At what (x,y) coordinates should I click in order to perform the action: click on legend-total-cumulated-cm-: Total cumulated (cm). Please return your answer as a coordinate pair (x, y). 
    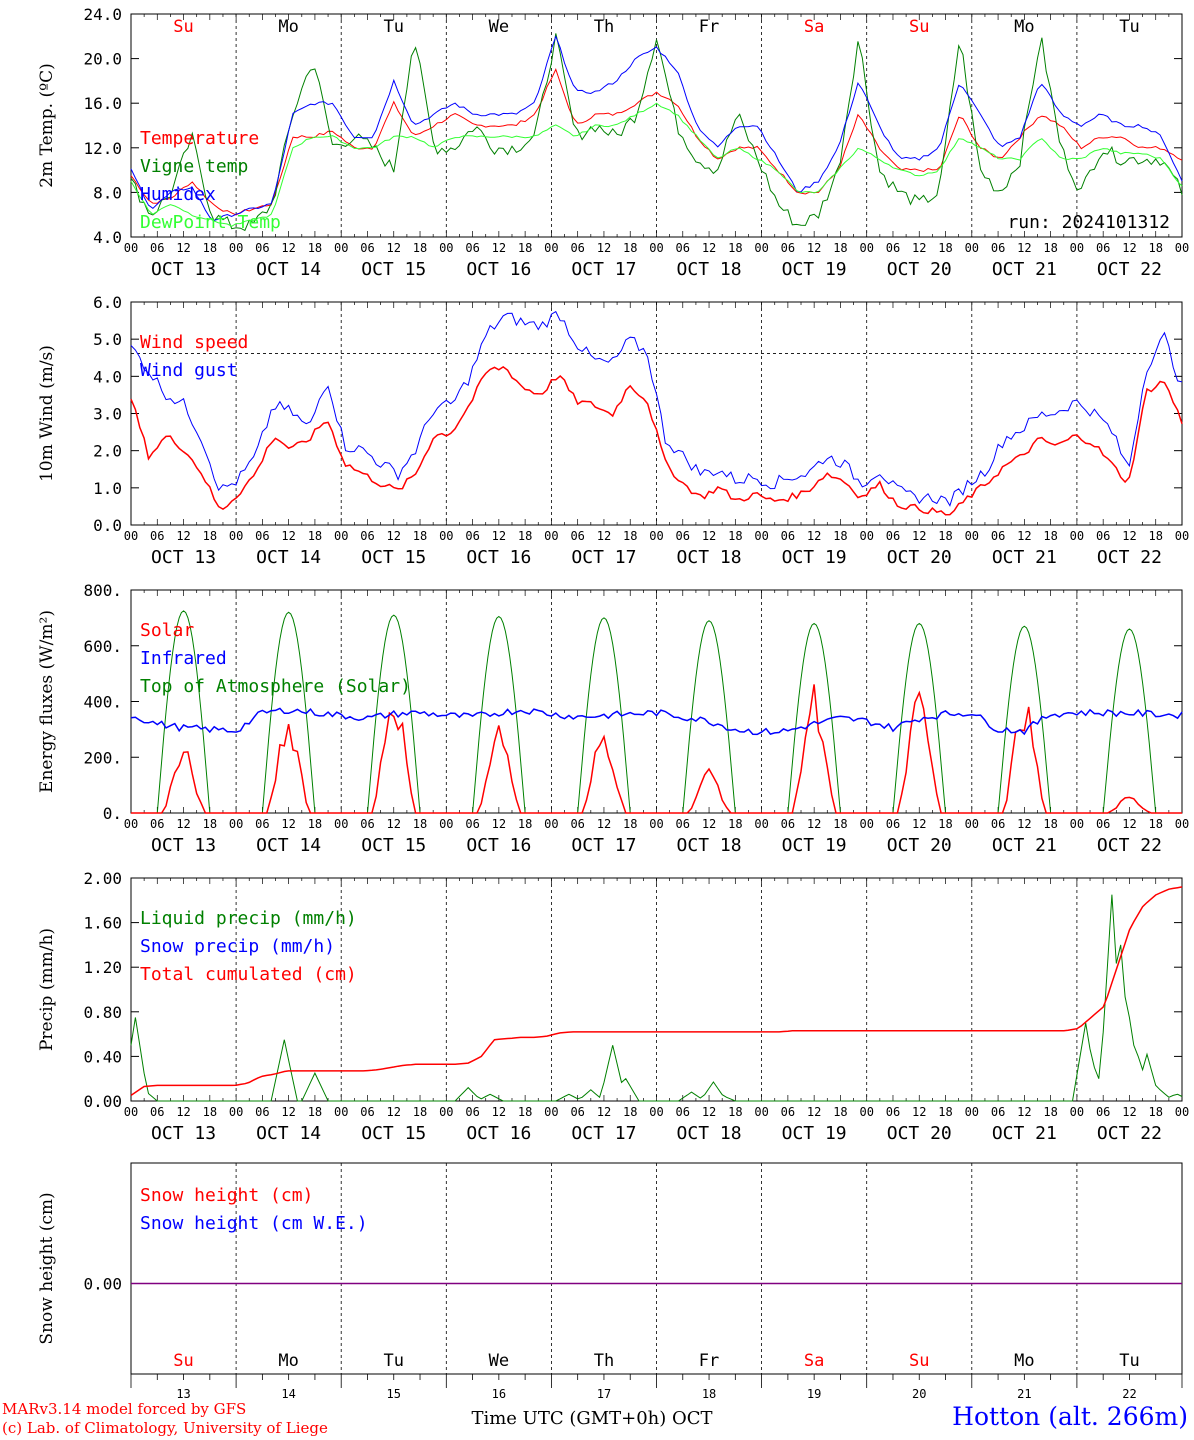
    Looking at the image, I should click on (248, 974).